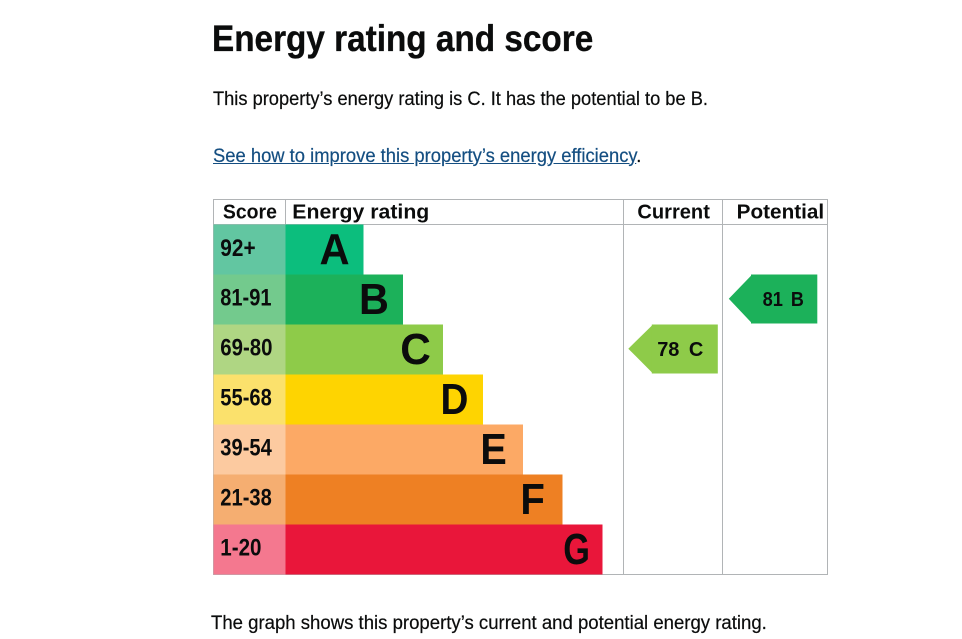 The height and width of the screenshot is (639, 962). What do you see at coordinates (360, 211) in the screenshot?
I see `svg-text: Energy rating` at bounding box center [360, 211].